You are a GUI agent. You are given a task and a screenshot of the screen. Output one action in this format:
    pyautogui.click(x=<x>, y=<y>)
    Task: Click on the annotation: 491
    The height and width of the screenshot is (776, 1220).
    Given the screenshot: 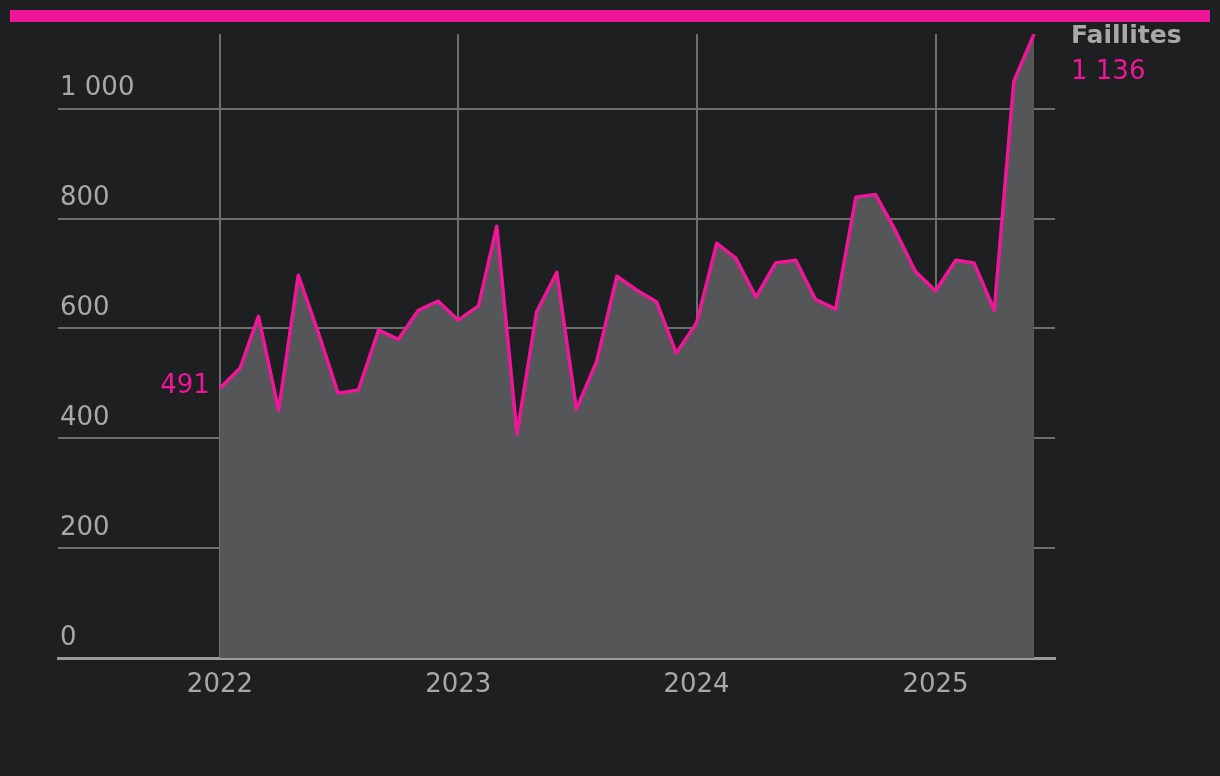 What is the action you would take?
    pyautogui.click(x=185, y=384)
    